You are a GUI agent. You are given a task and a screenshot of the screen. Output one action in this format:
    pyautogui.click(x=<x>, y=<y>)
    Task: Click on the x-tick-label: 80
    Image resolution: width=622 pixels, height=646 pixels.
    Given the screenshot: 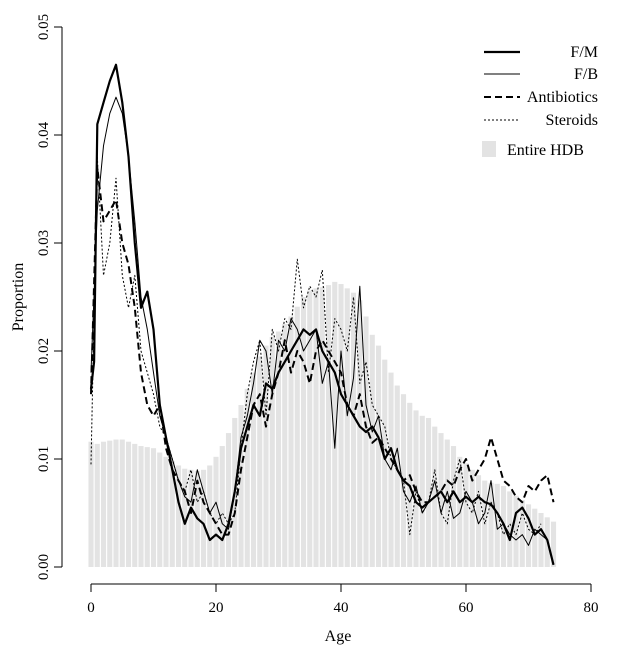 What is the action you would take?
    pyautogui.click(x=591, y=608)
    